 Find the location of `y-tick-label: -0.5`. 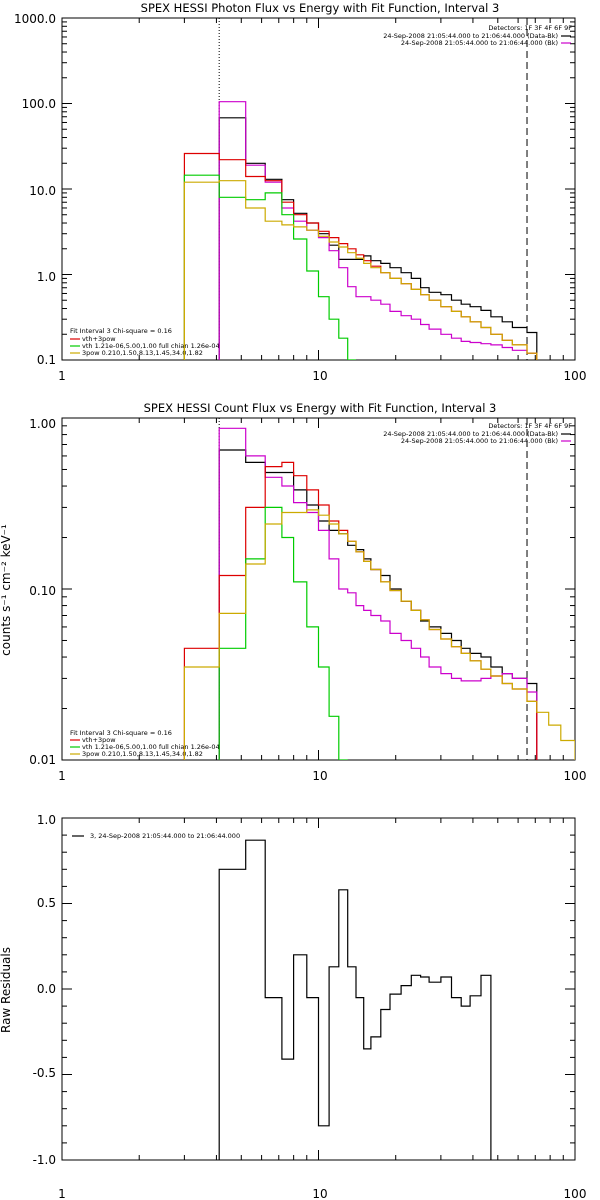

y-tick-label: -0.5 is located at coordinates (44, 1073).